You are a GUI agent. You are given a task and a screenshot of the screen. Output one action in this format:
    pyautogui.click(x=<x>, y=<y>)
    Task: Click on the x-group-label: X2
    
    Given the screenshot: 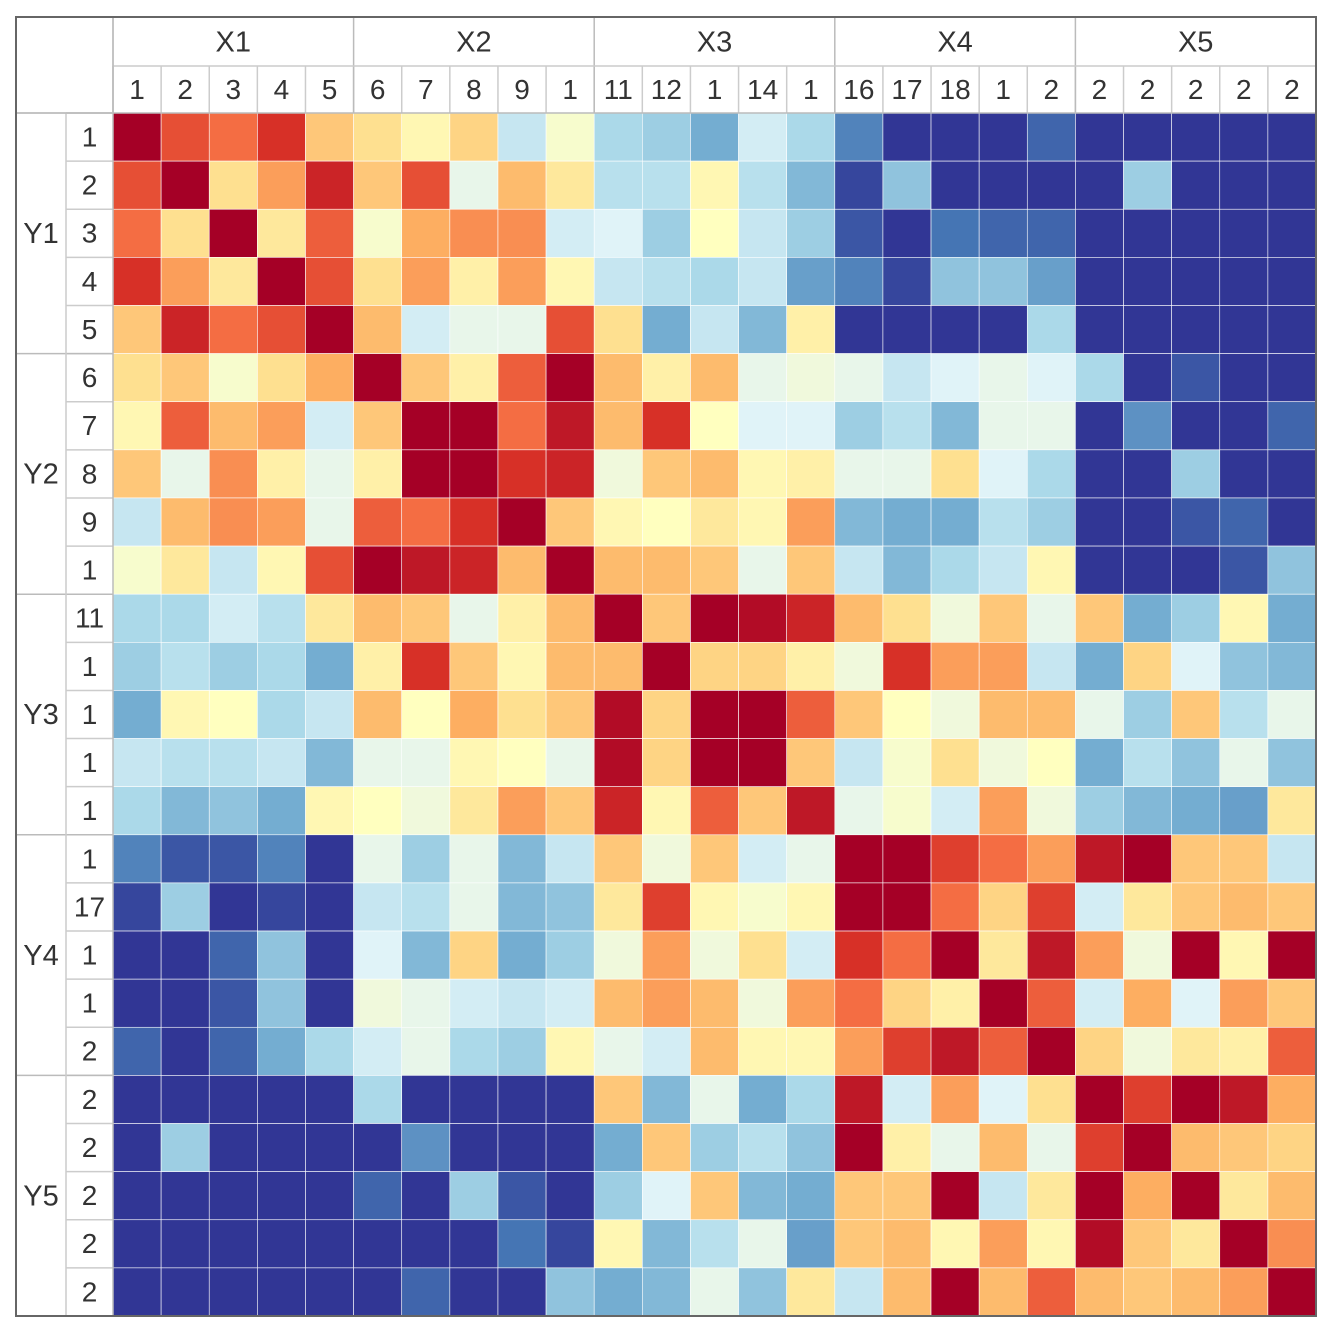 What is the action you would take?
    pyautogui.click(x=473, y=43)
    